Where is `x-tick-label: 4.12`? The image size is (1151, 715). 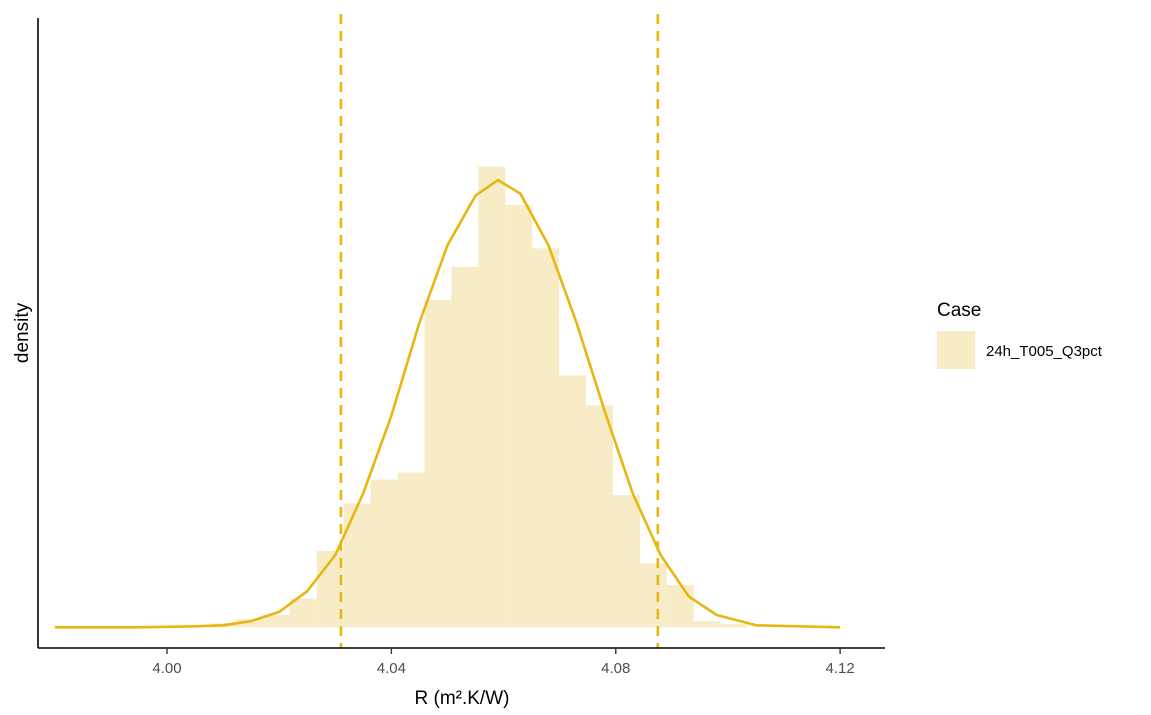
x-tick-label: 4.12 is located at coordinates (840, 668).